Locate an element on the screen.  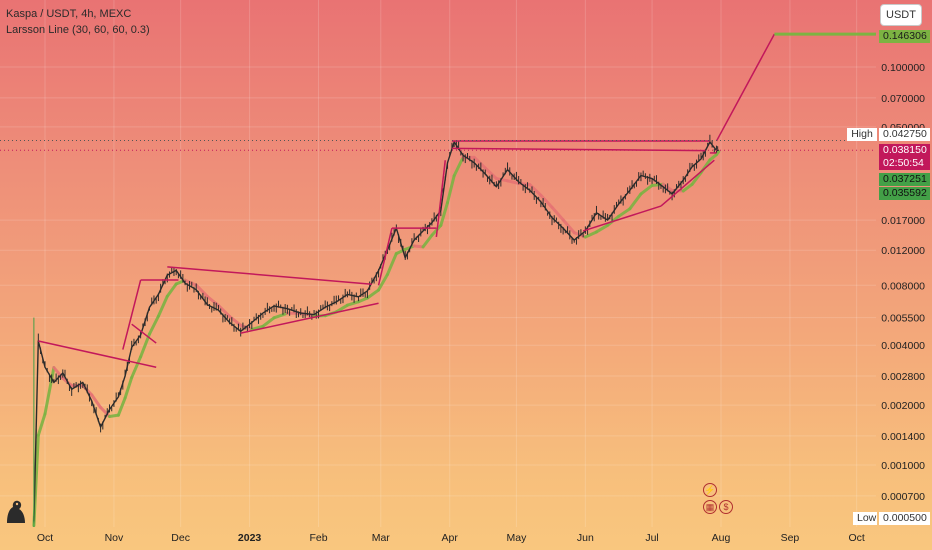
price-tick-label: 0.004000 is located at coordinates (903, 346).